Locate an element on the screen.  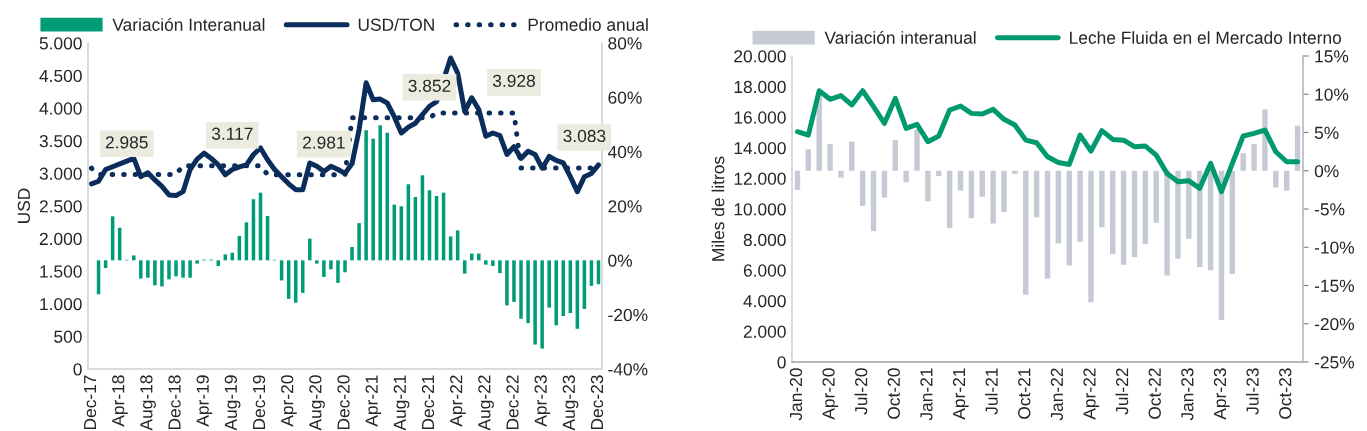
x-tick-label: Aug-19 is located at coordinates (232, 403).